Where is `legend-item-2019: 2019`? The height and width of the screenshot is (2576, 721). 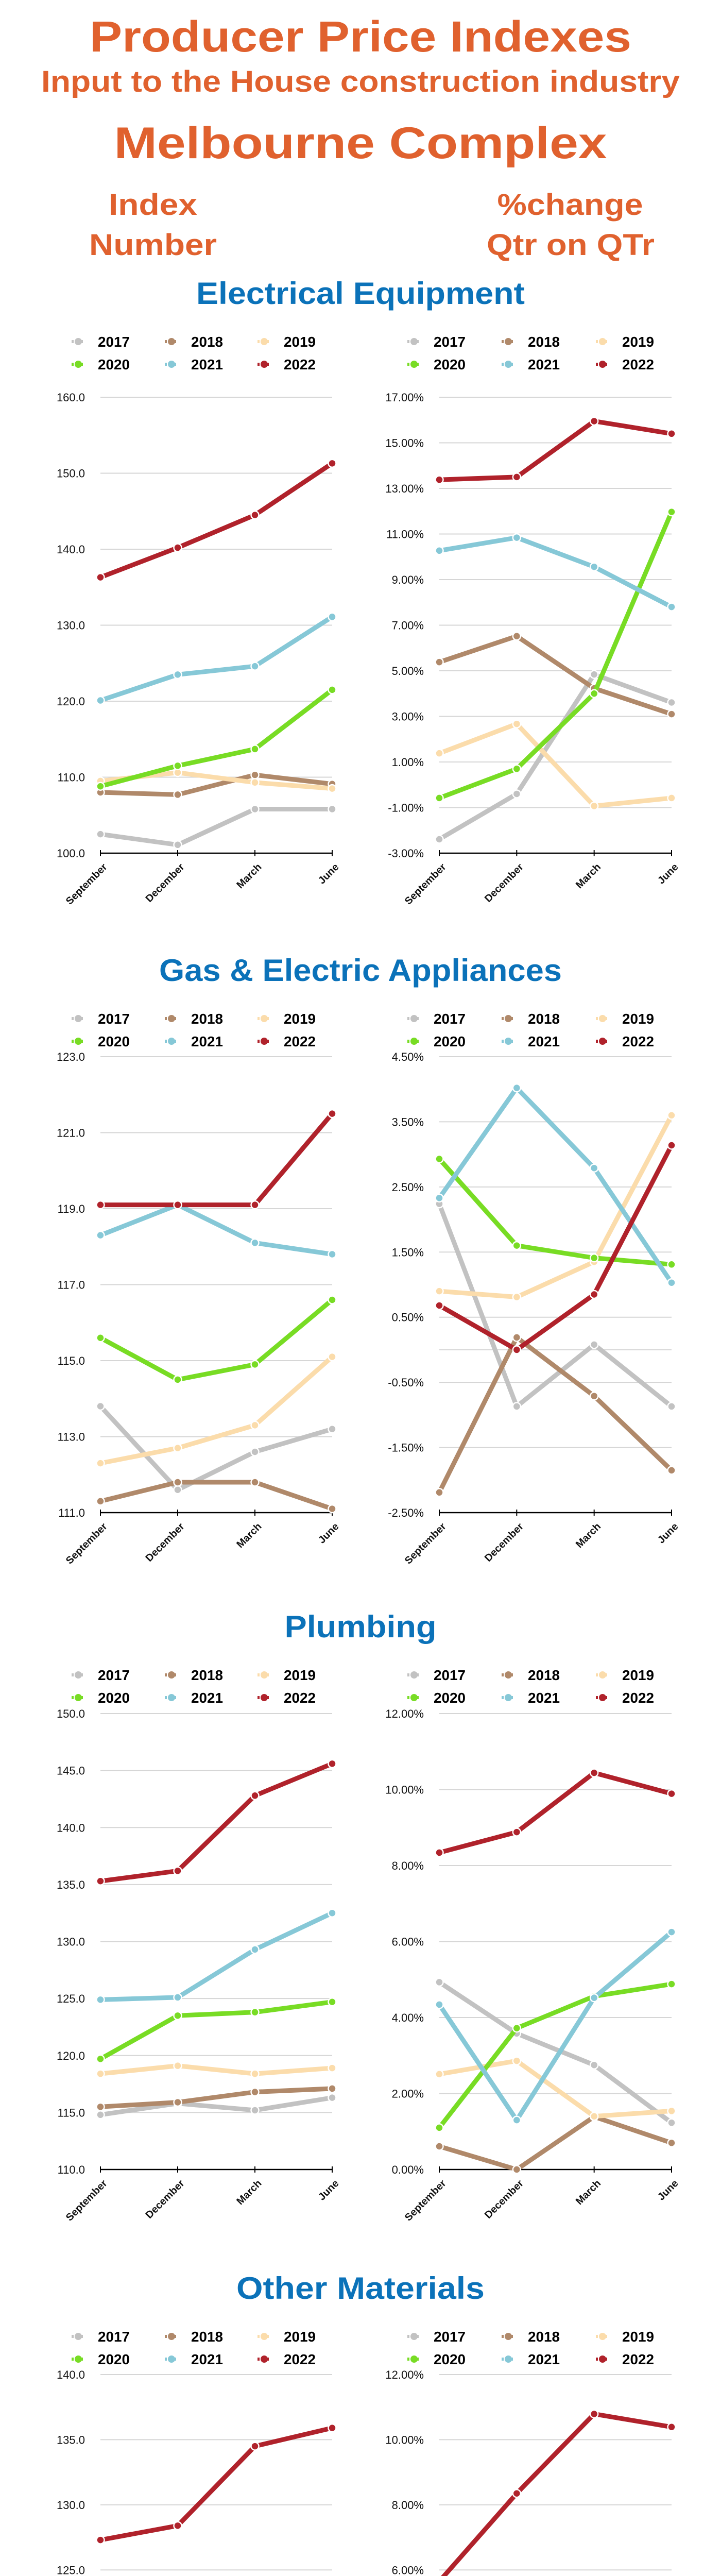
legend-item-2019: 2019 is located at coordinates (287, 1019).